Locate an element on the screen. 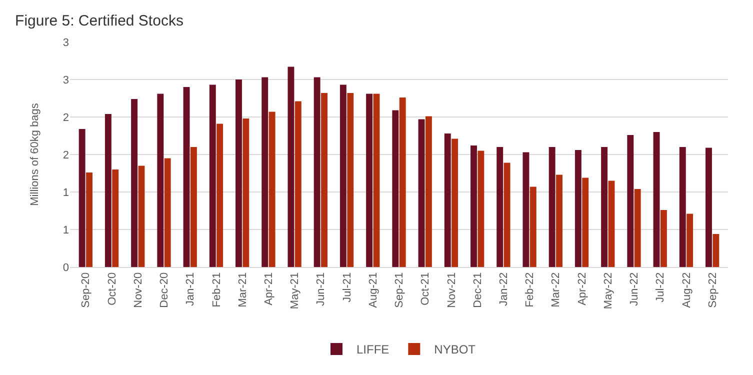 Image resolution: width=753 pixels, height=375 pixels. x-tick-label: Sep-21 is located at coordinates (400, 290).